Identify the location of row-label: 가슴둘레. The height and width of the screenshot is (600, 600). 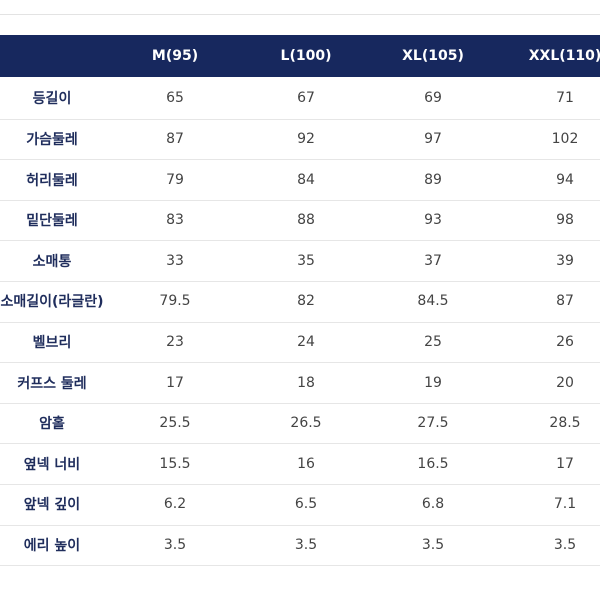
(52, 139).